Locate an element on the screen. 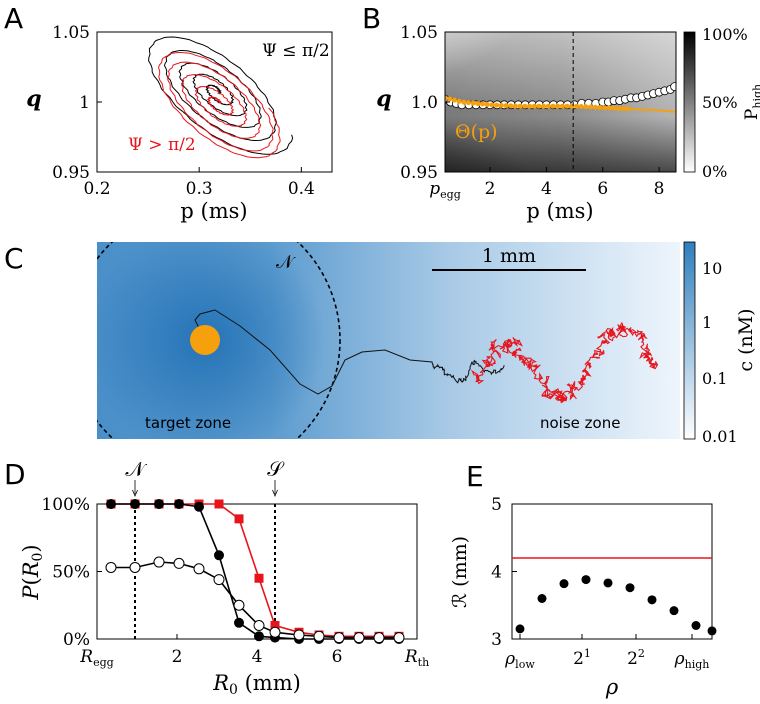 The height and width of the screenshot is (704, 760). target-egg is located at coordinates (205, 340).